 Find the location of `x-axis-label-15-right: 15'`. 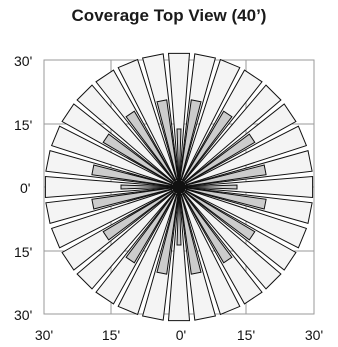

x-axis-label-15-right: 15' is located at coordinates (246, 335).